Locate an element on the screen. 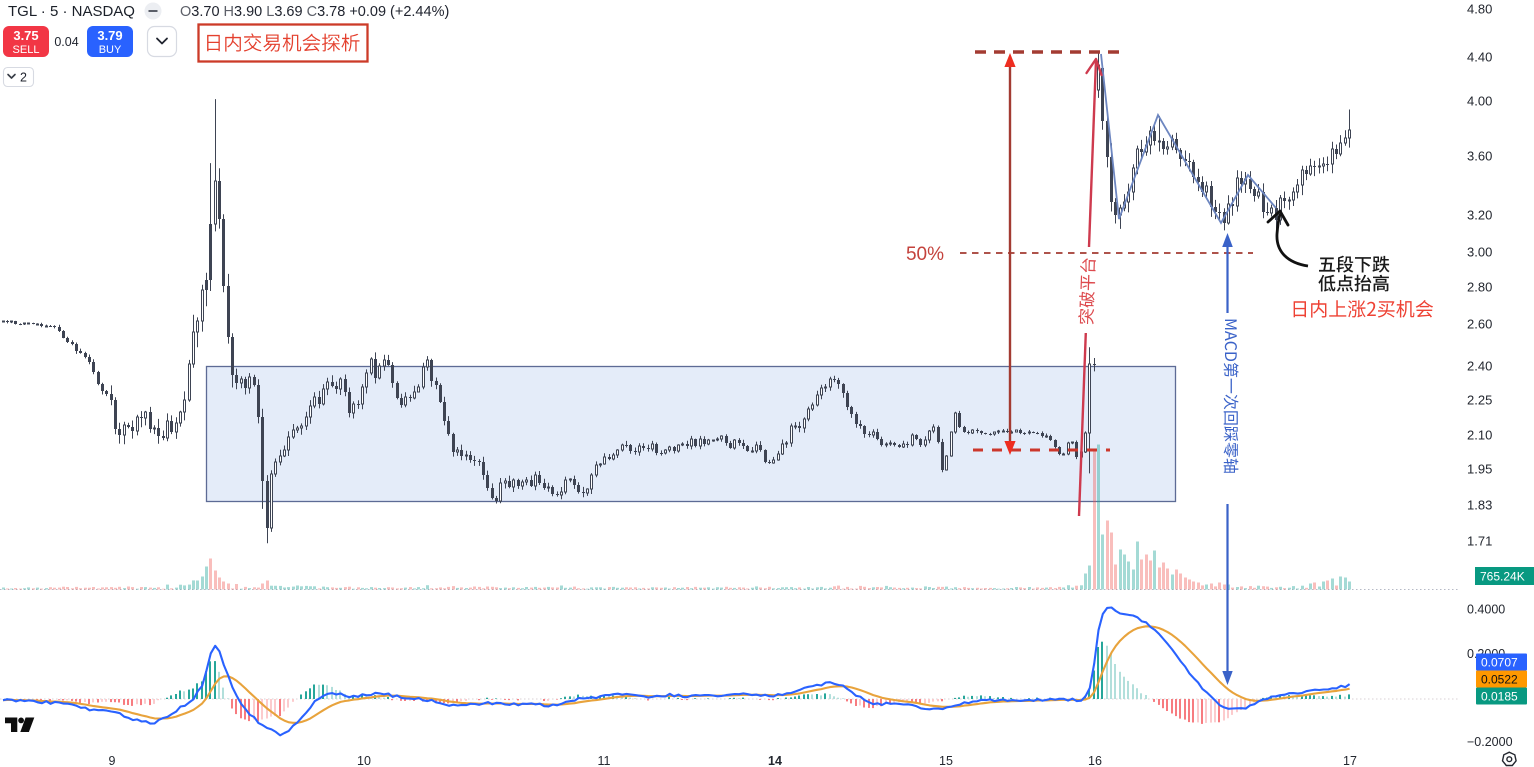  svg-text: 0.0185 is located at coordinates (1499, 697).